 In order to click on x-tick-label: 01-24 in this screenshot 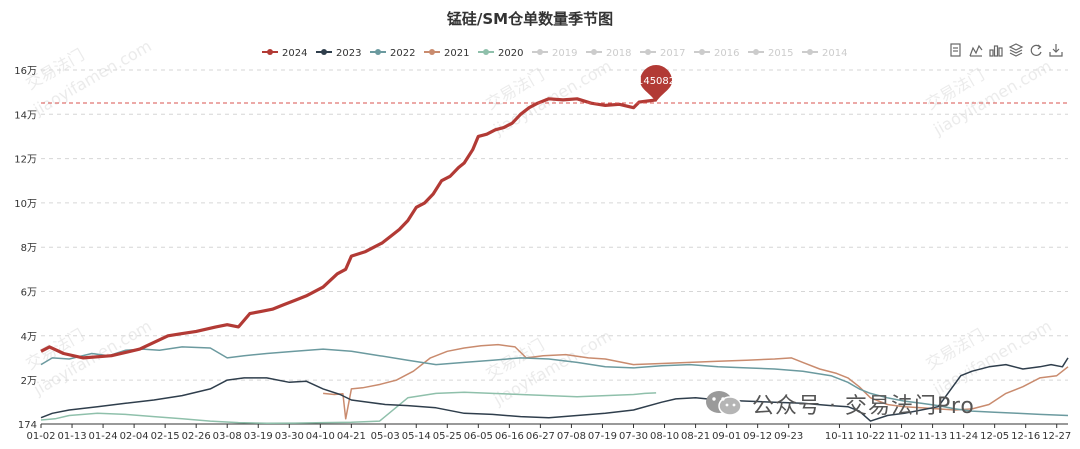, I will do `click(103, 436)`.